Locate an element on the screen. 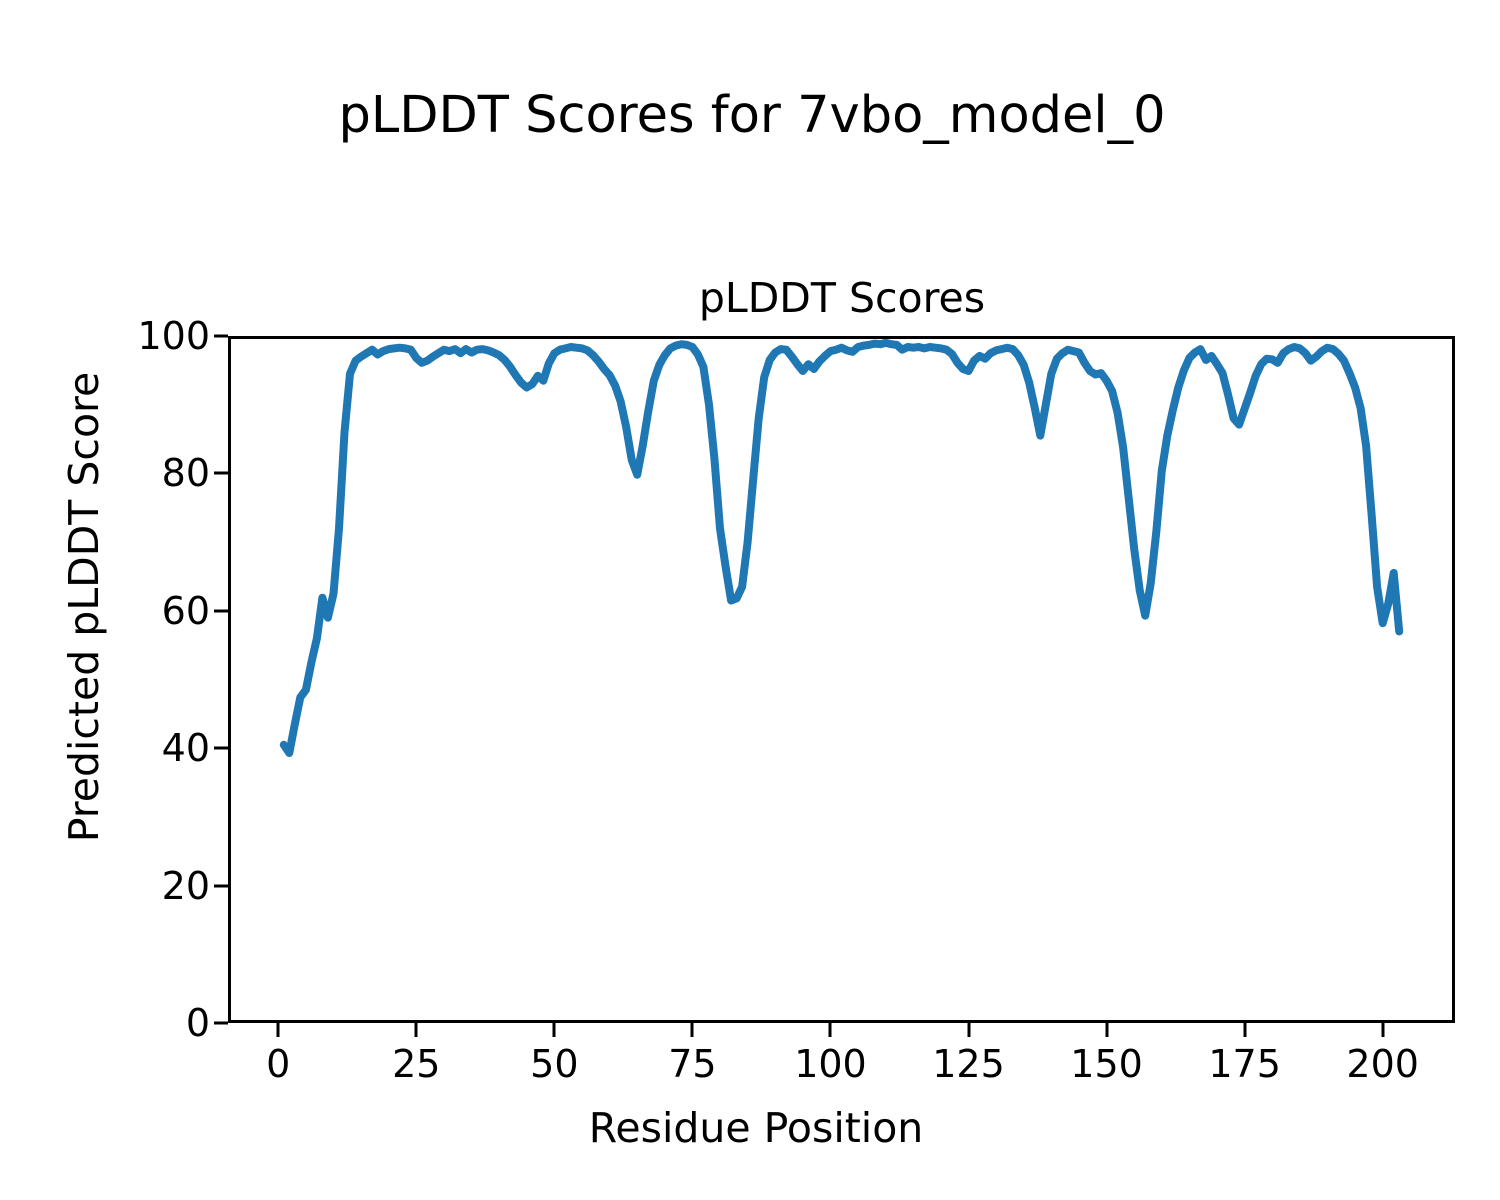  y-tick-label: 20 is located at coordinates (185, 885).